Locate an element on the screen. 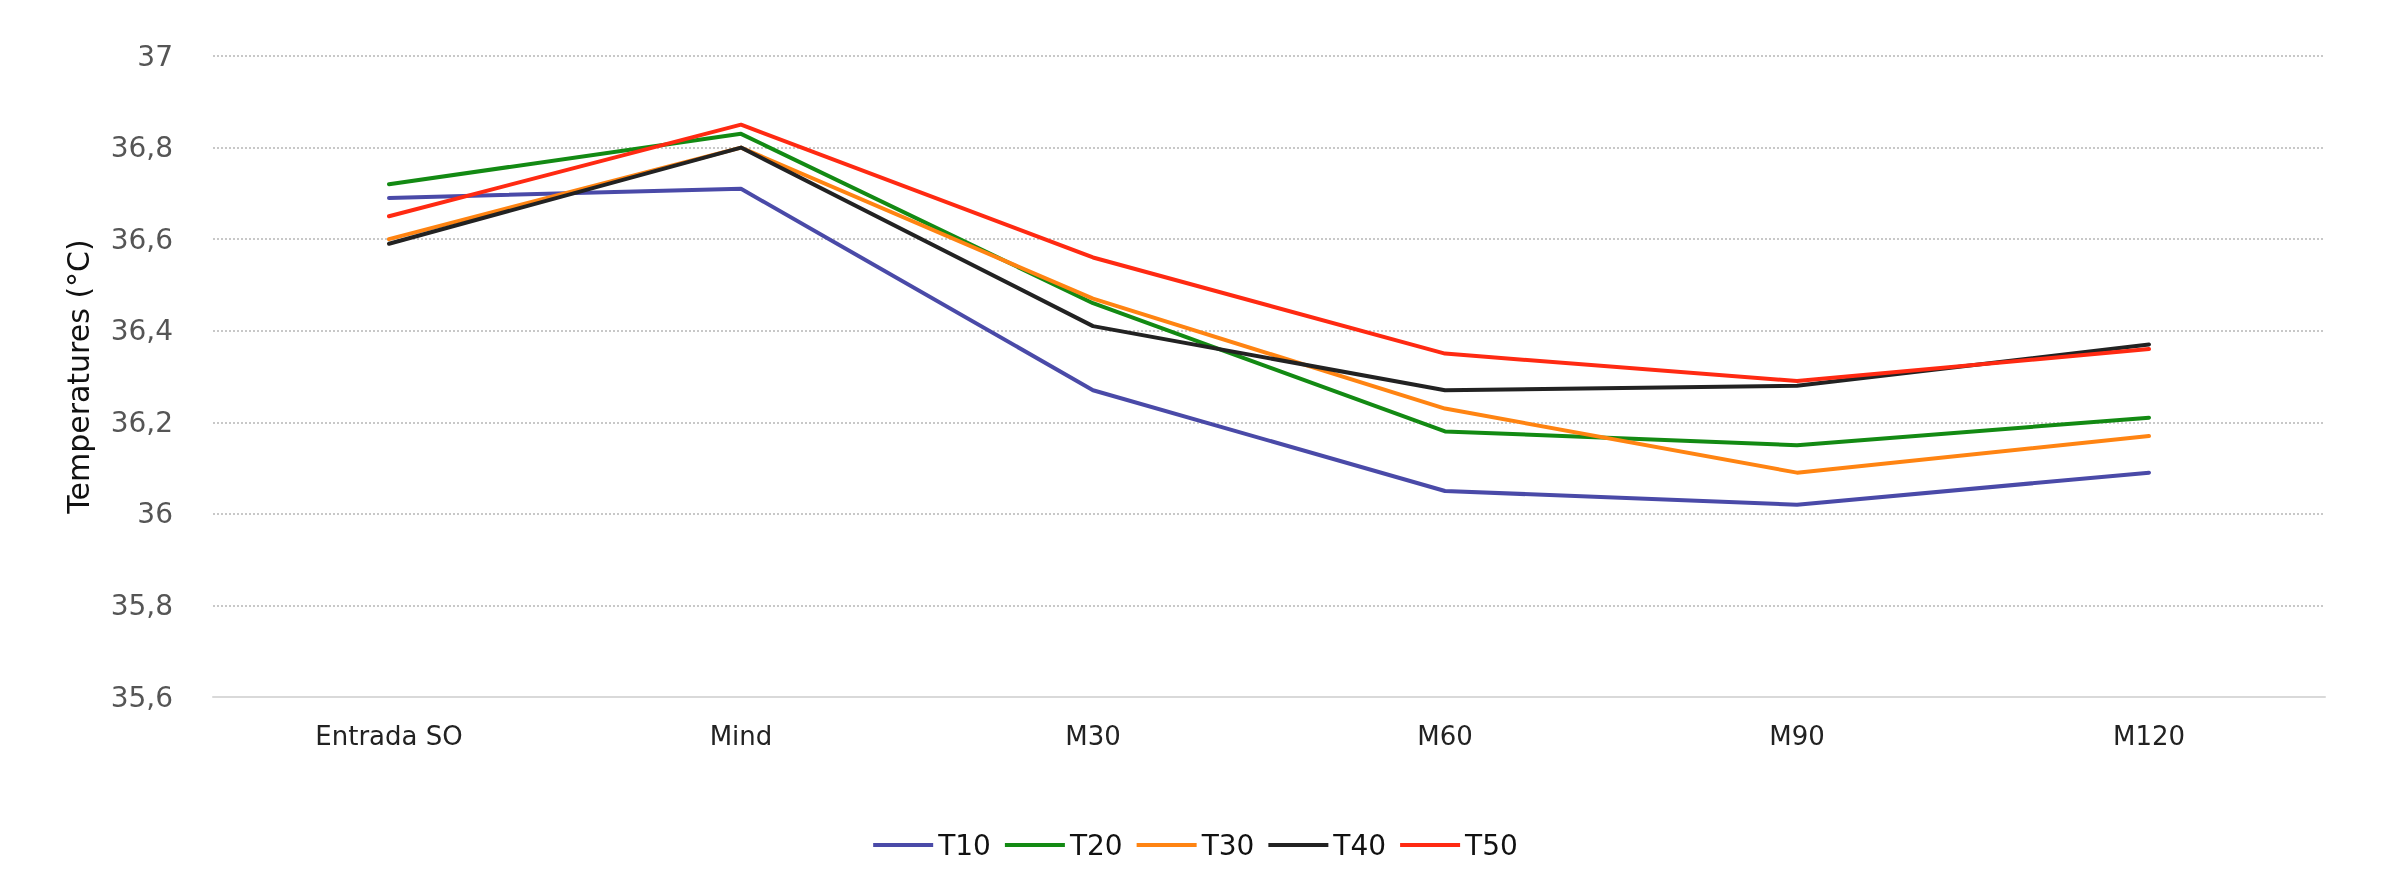 The height and width of the screenshot is (882, 2391). x-tick-label: M60 is located at coordinates (1445, 736).